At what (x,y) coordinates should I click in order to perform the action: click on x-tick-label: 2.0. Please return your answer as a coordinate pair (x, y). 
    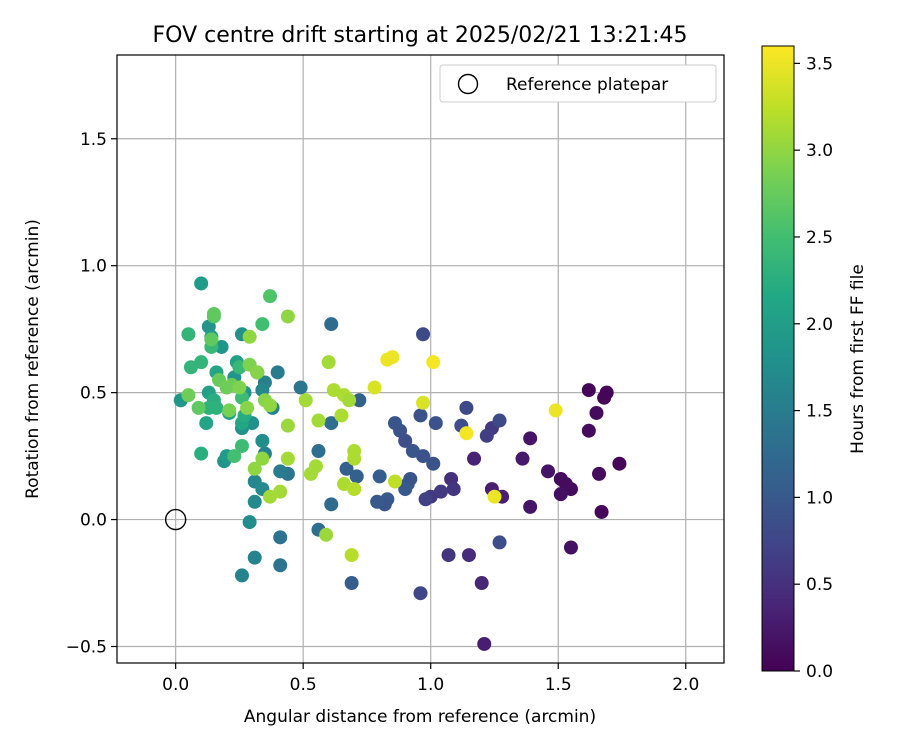
    Looking at the image, I should click on (685, 685).